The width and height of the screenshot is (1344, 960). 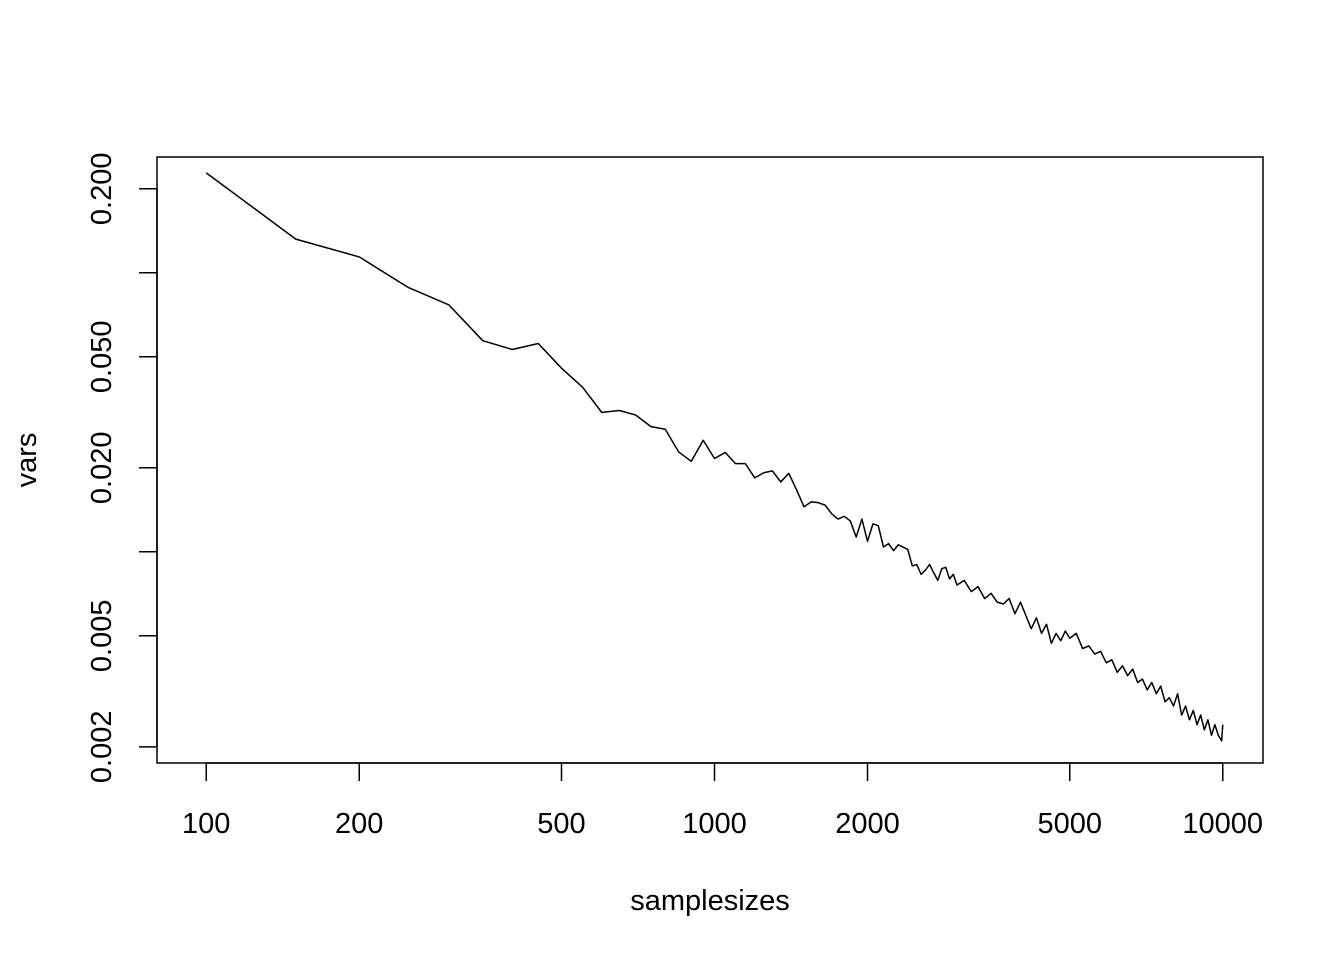 What do you see at coordinates (102, 468) in the screenshot?
I see `y-tick-label: 0.020` at bounding box center [102, 468].